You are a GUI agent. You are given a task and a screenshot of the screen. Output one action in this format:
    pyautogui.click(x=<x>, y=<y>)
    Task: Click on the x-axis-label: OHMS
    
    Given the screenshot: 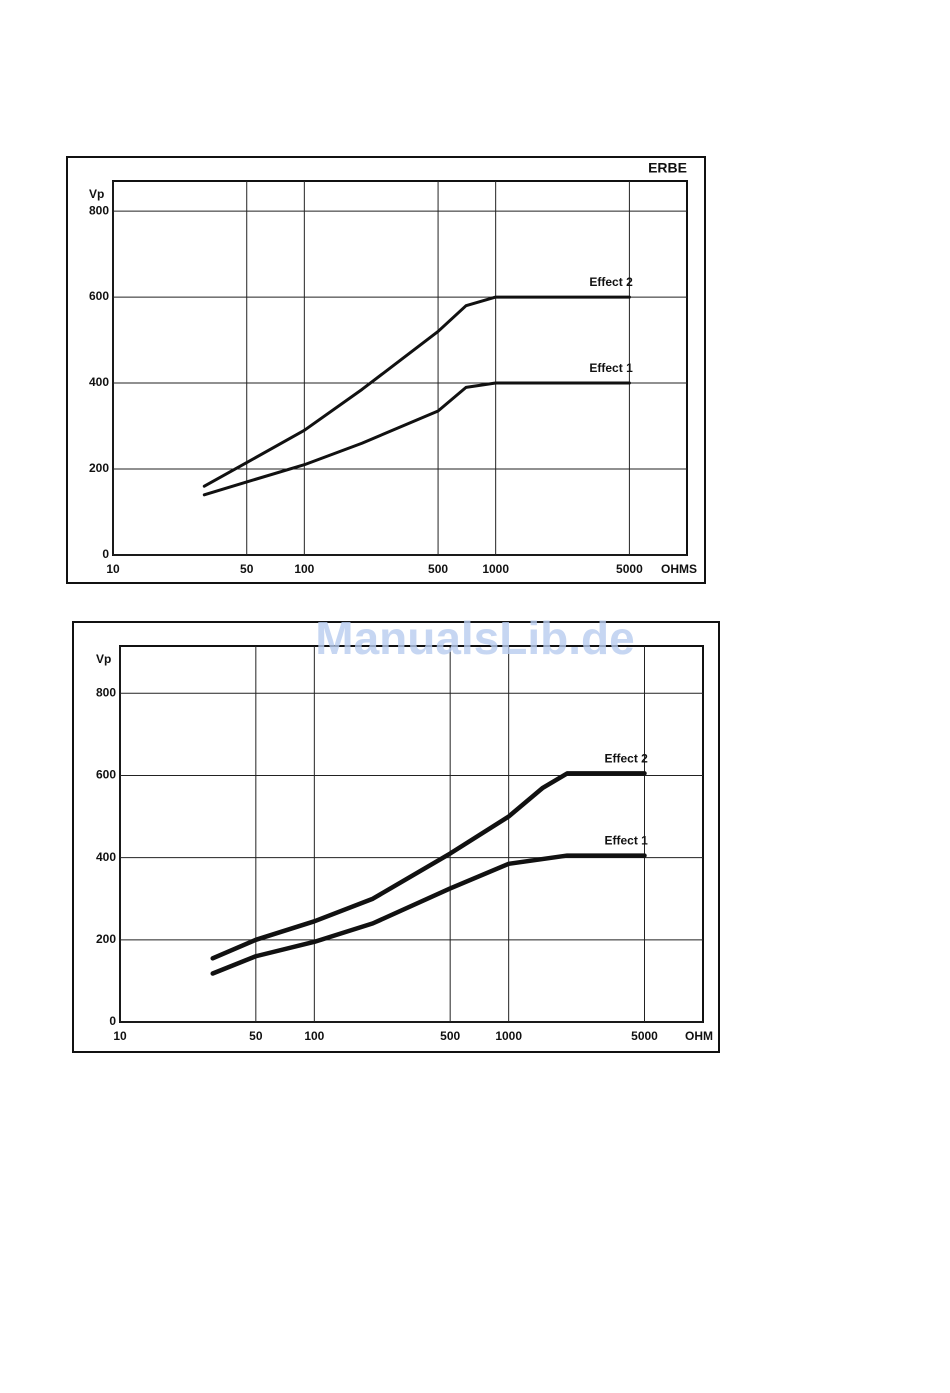 What is the action you would take?
    pyautogui.click(x=679, y=569)
    